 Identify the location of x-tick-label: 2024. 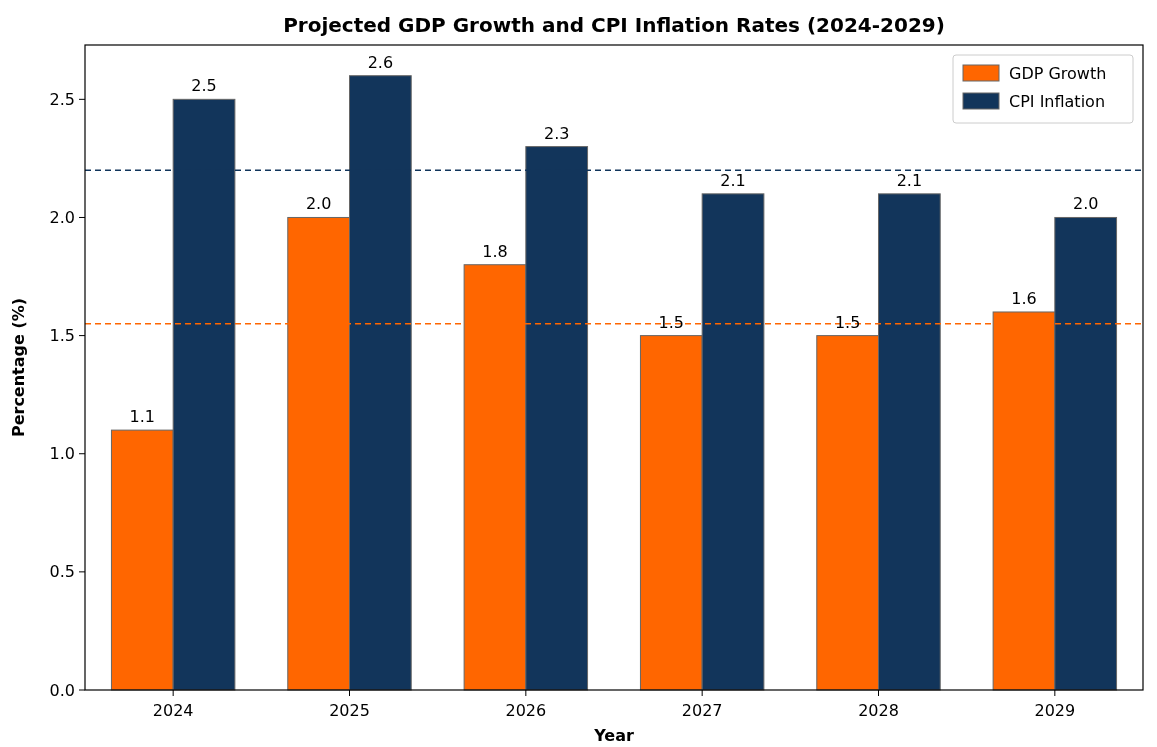
(173, 710).